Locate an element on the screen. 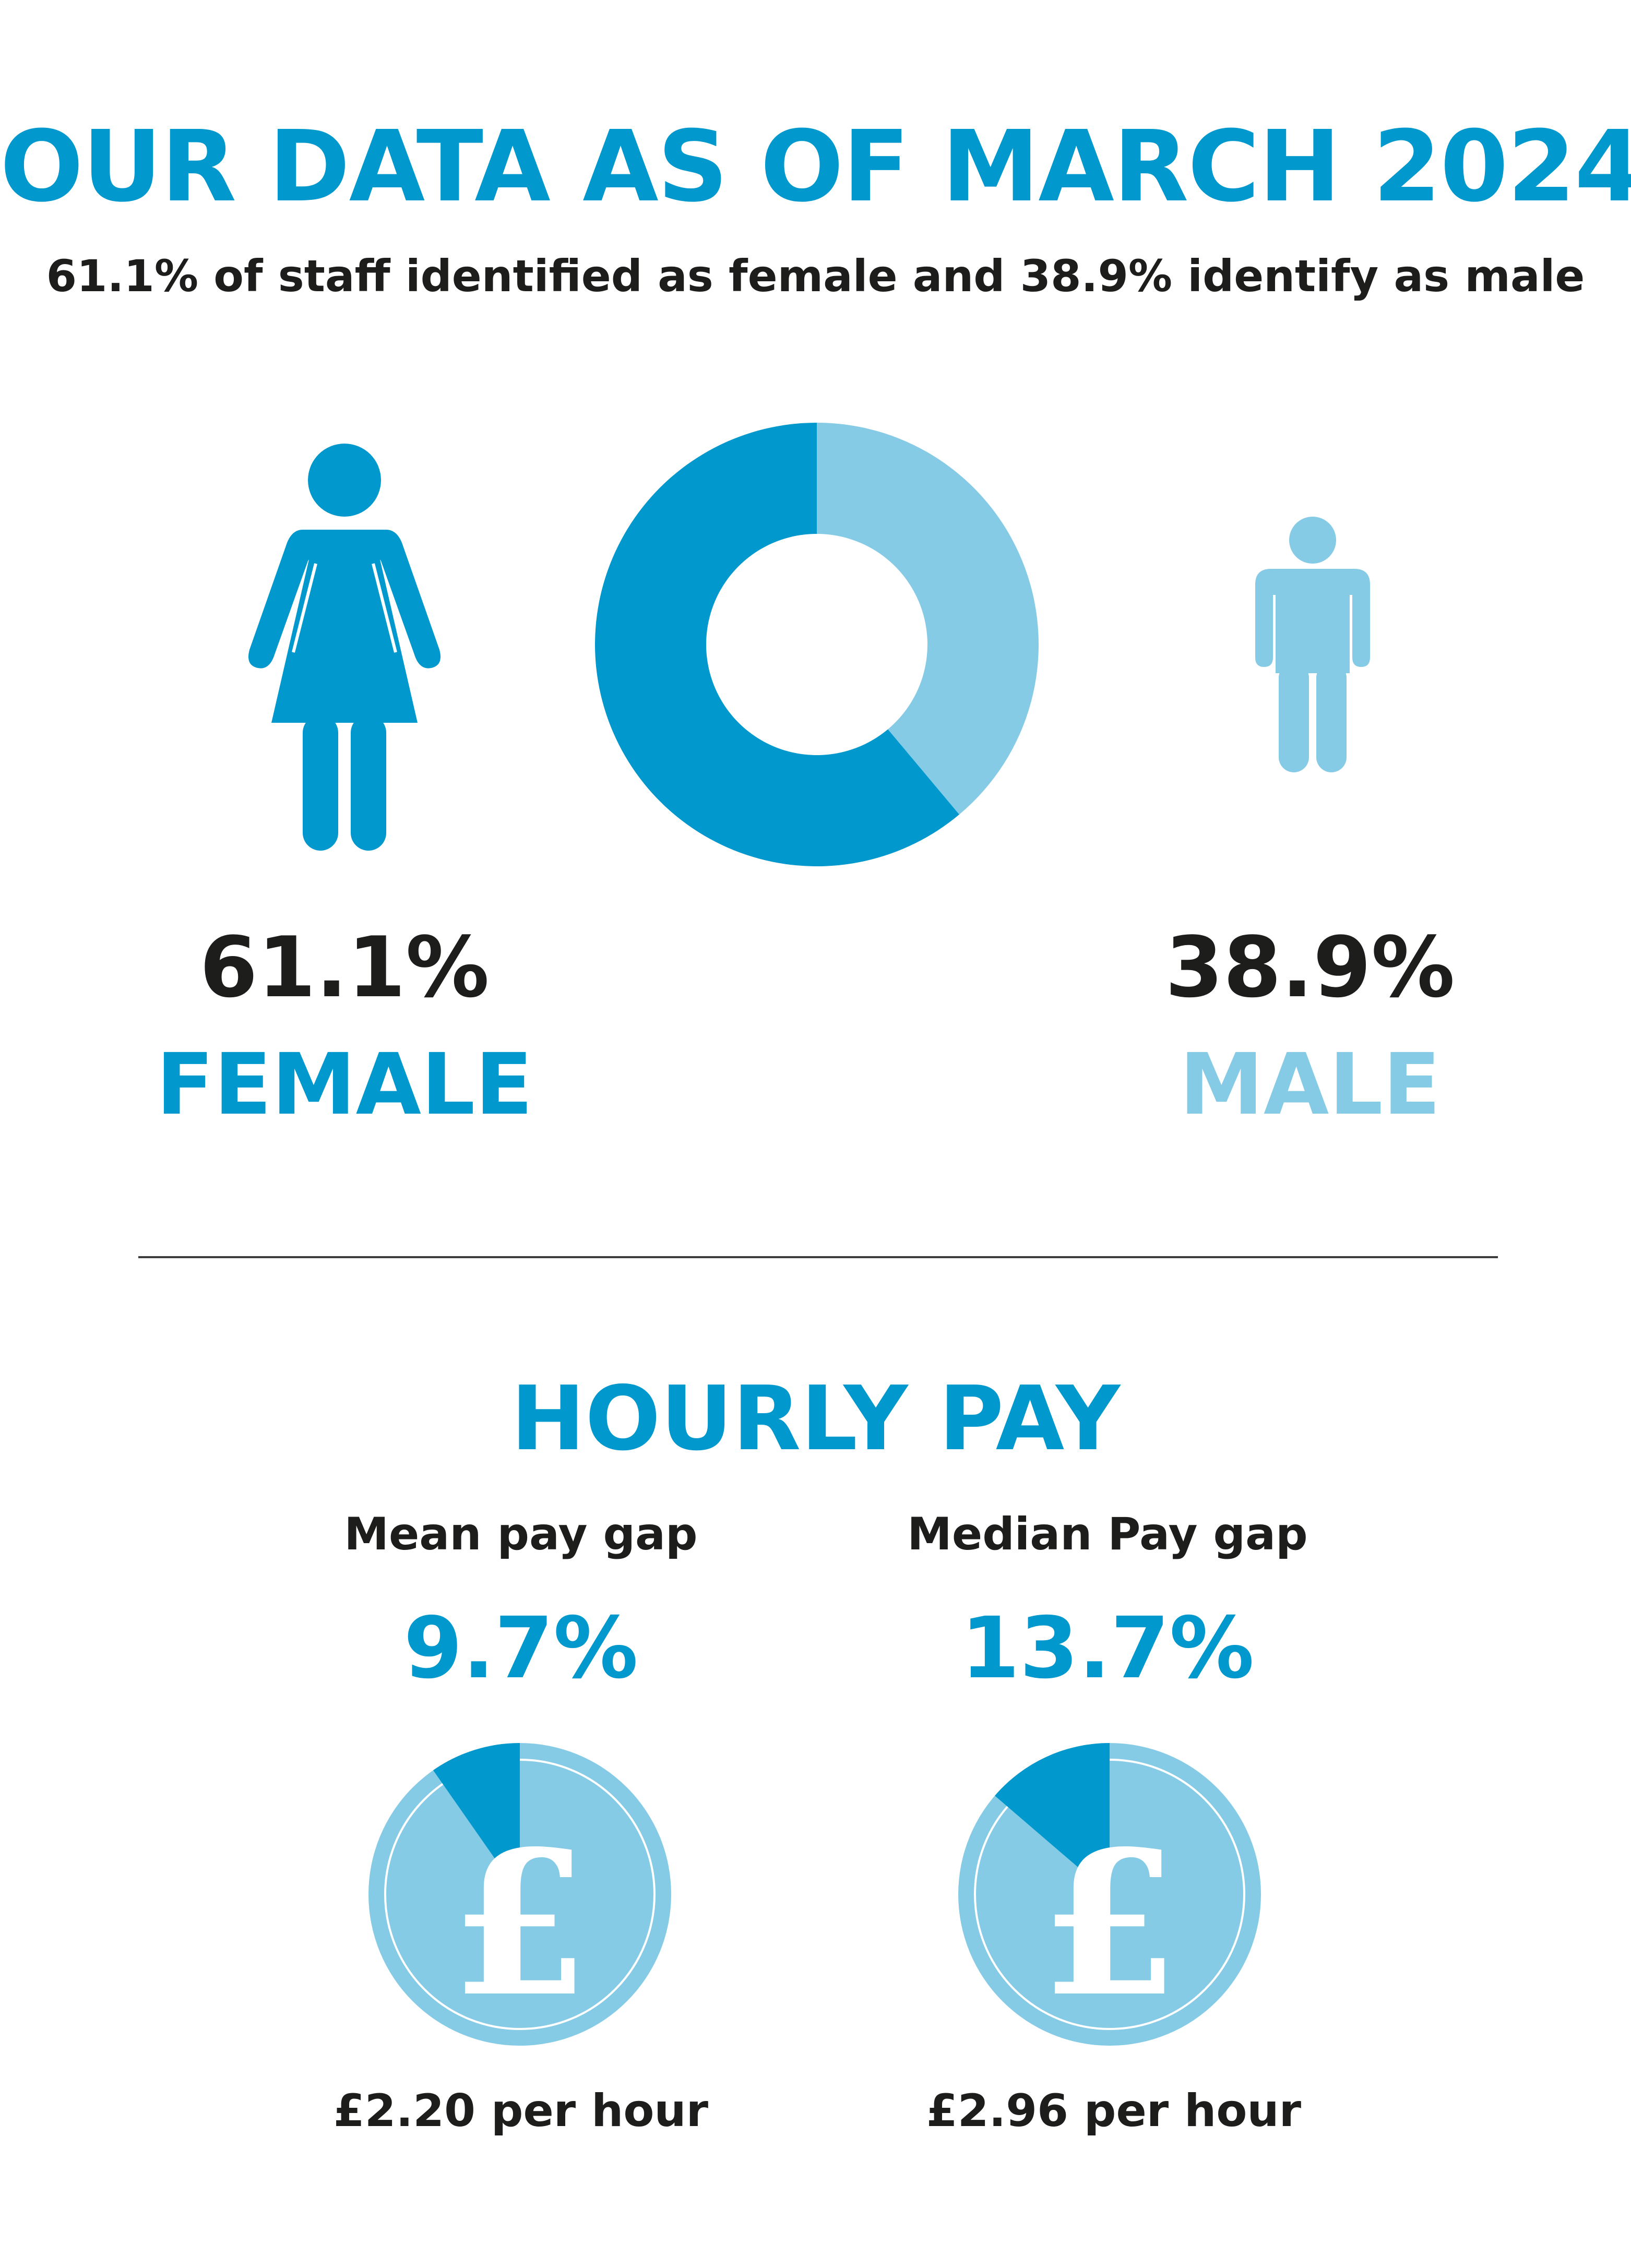 This screenshot has height=2268, width=1631. median-pay-gap-wedge is located at coordinates (1052, 1818).